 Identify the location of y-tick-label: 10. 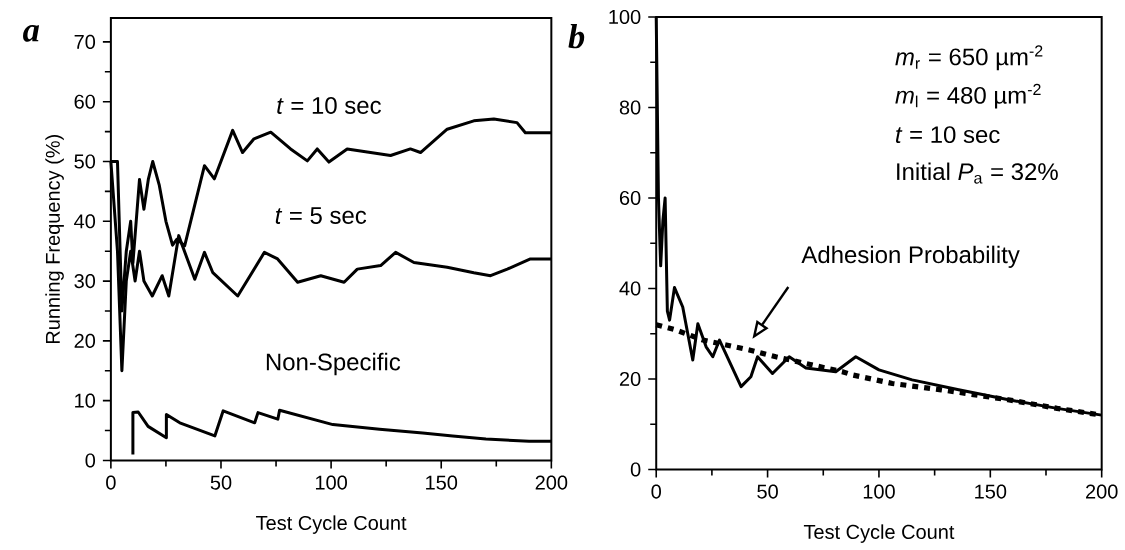
(85, 400).